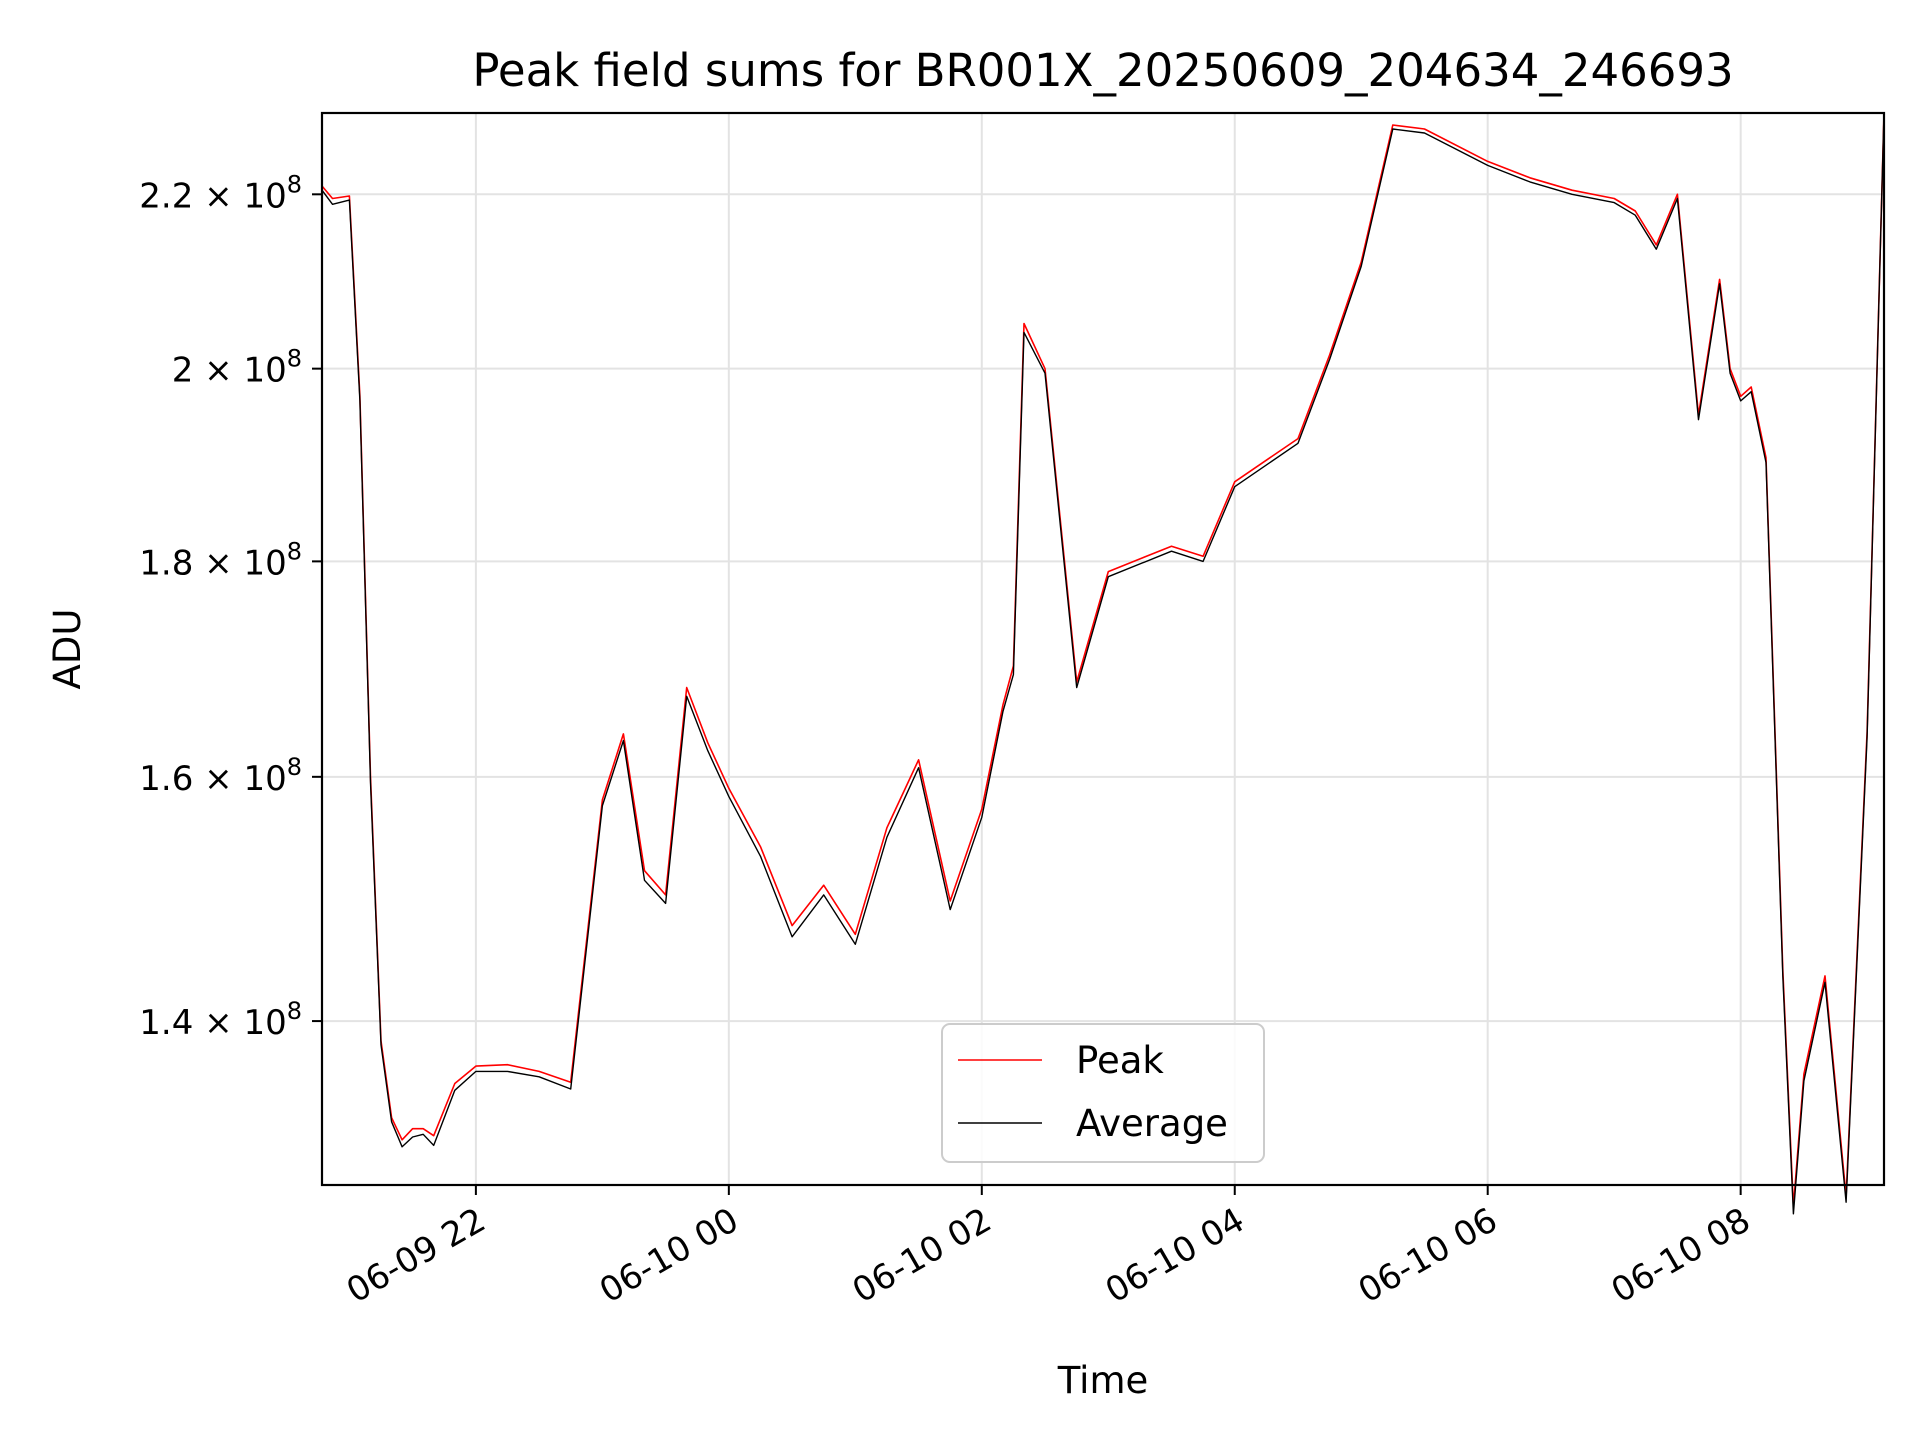 The width and height of the screenshot is (1920, 1445). I want to click on x-axis-label: Time, so click(1103, 1380).